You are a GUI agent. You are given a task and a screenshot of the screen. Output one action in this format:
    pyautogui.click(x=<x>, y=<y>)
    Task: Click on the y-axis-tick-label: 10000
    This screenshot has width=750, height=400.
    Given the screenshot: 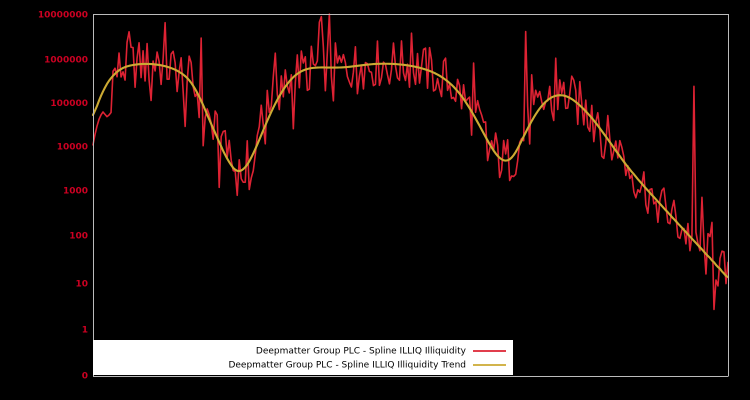 What is the action you would take?
    pyautogui.click(x=72, y=148)
    